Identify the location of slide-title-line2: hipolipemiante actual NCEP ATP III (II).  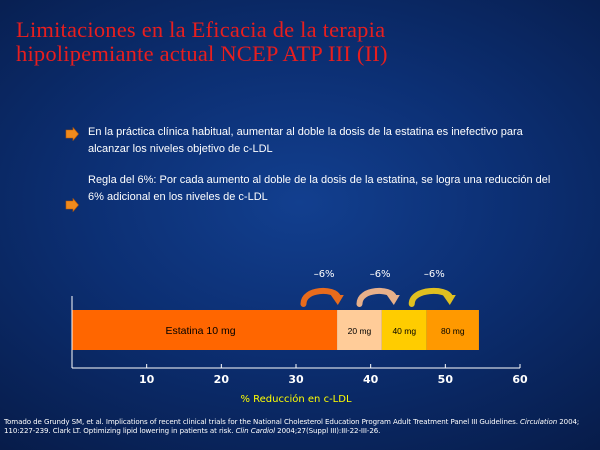
(202, 53).